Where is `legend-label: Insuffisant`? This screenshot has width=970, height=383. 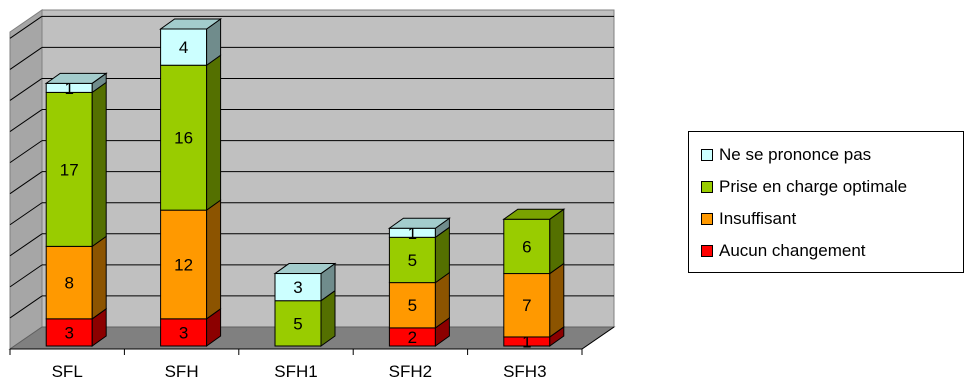
legend-label: Insuffisant is located at coordinates (758, 218).